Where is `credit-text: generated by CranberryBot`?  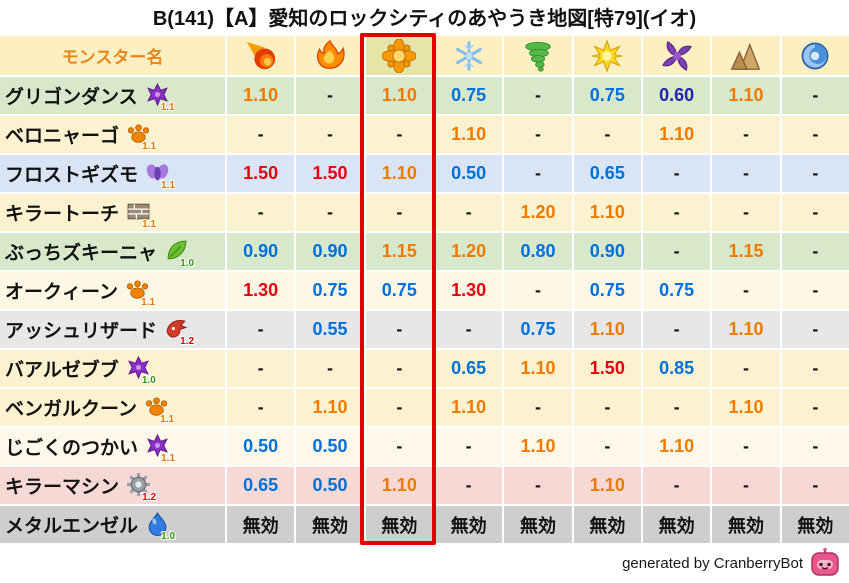
credit-text: generated by CranberryBot is located at coordinates (712, 563).